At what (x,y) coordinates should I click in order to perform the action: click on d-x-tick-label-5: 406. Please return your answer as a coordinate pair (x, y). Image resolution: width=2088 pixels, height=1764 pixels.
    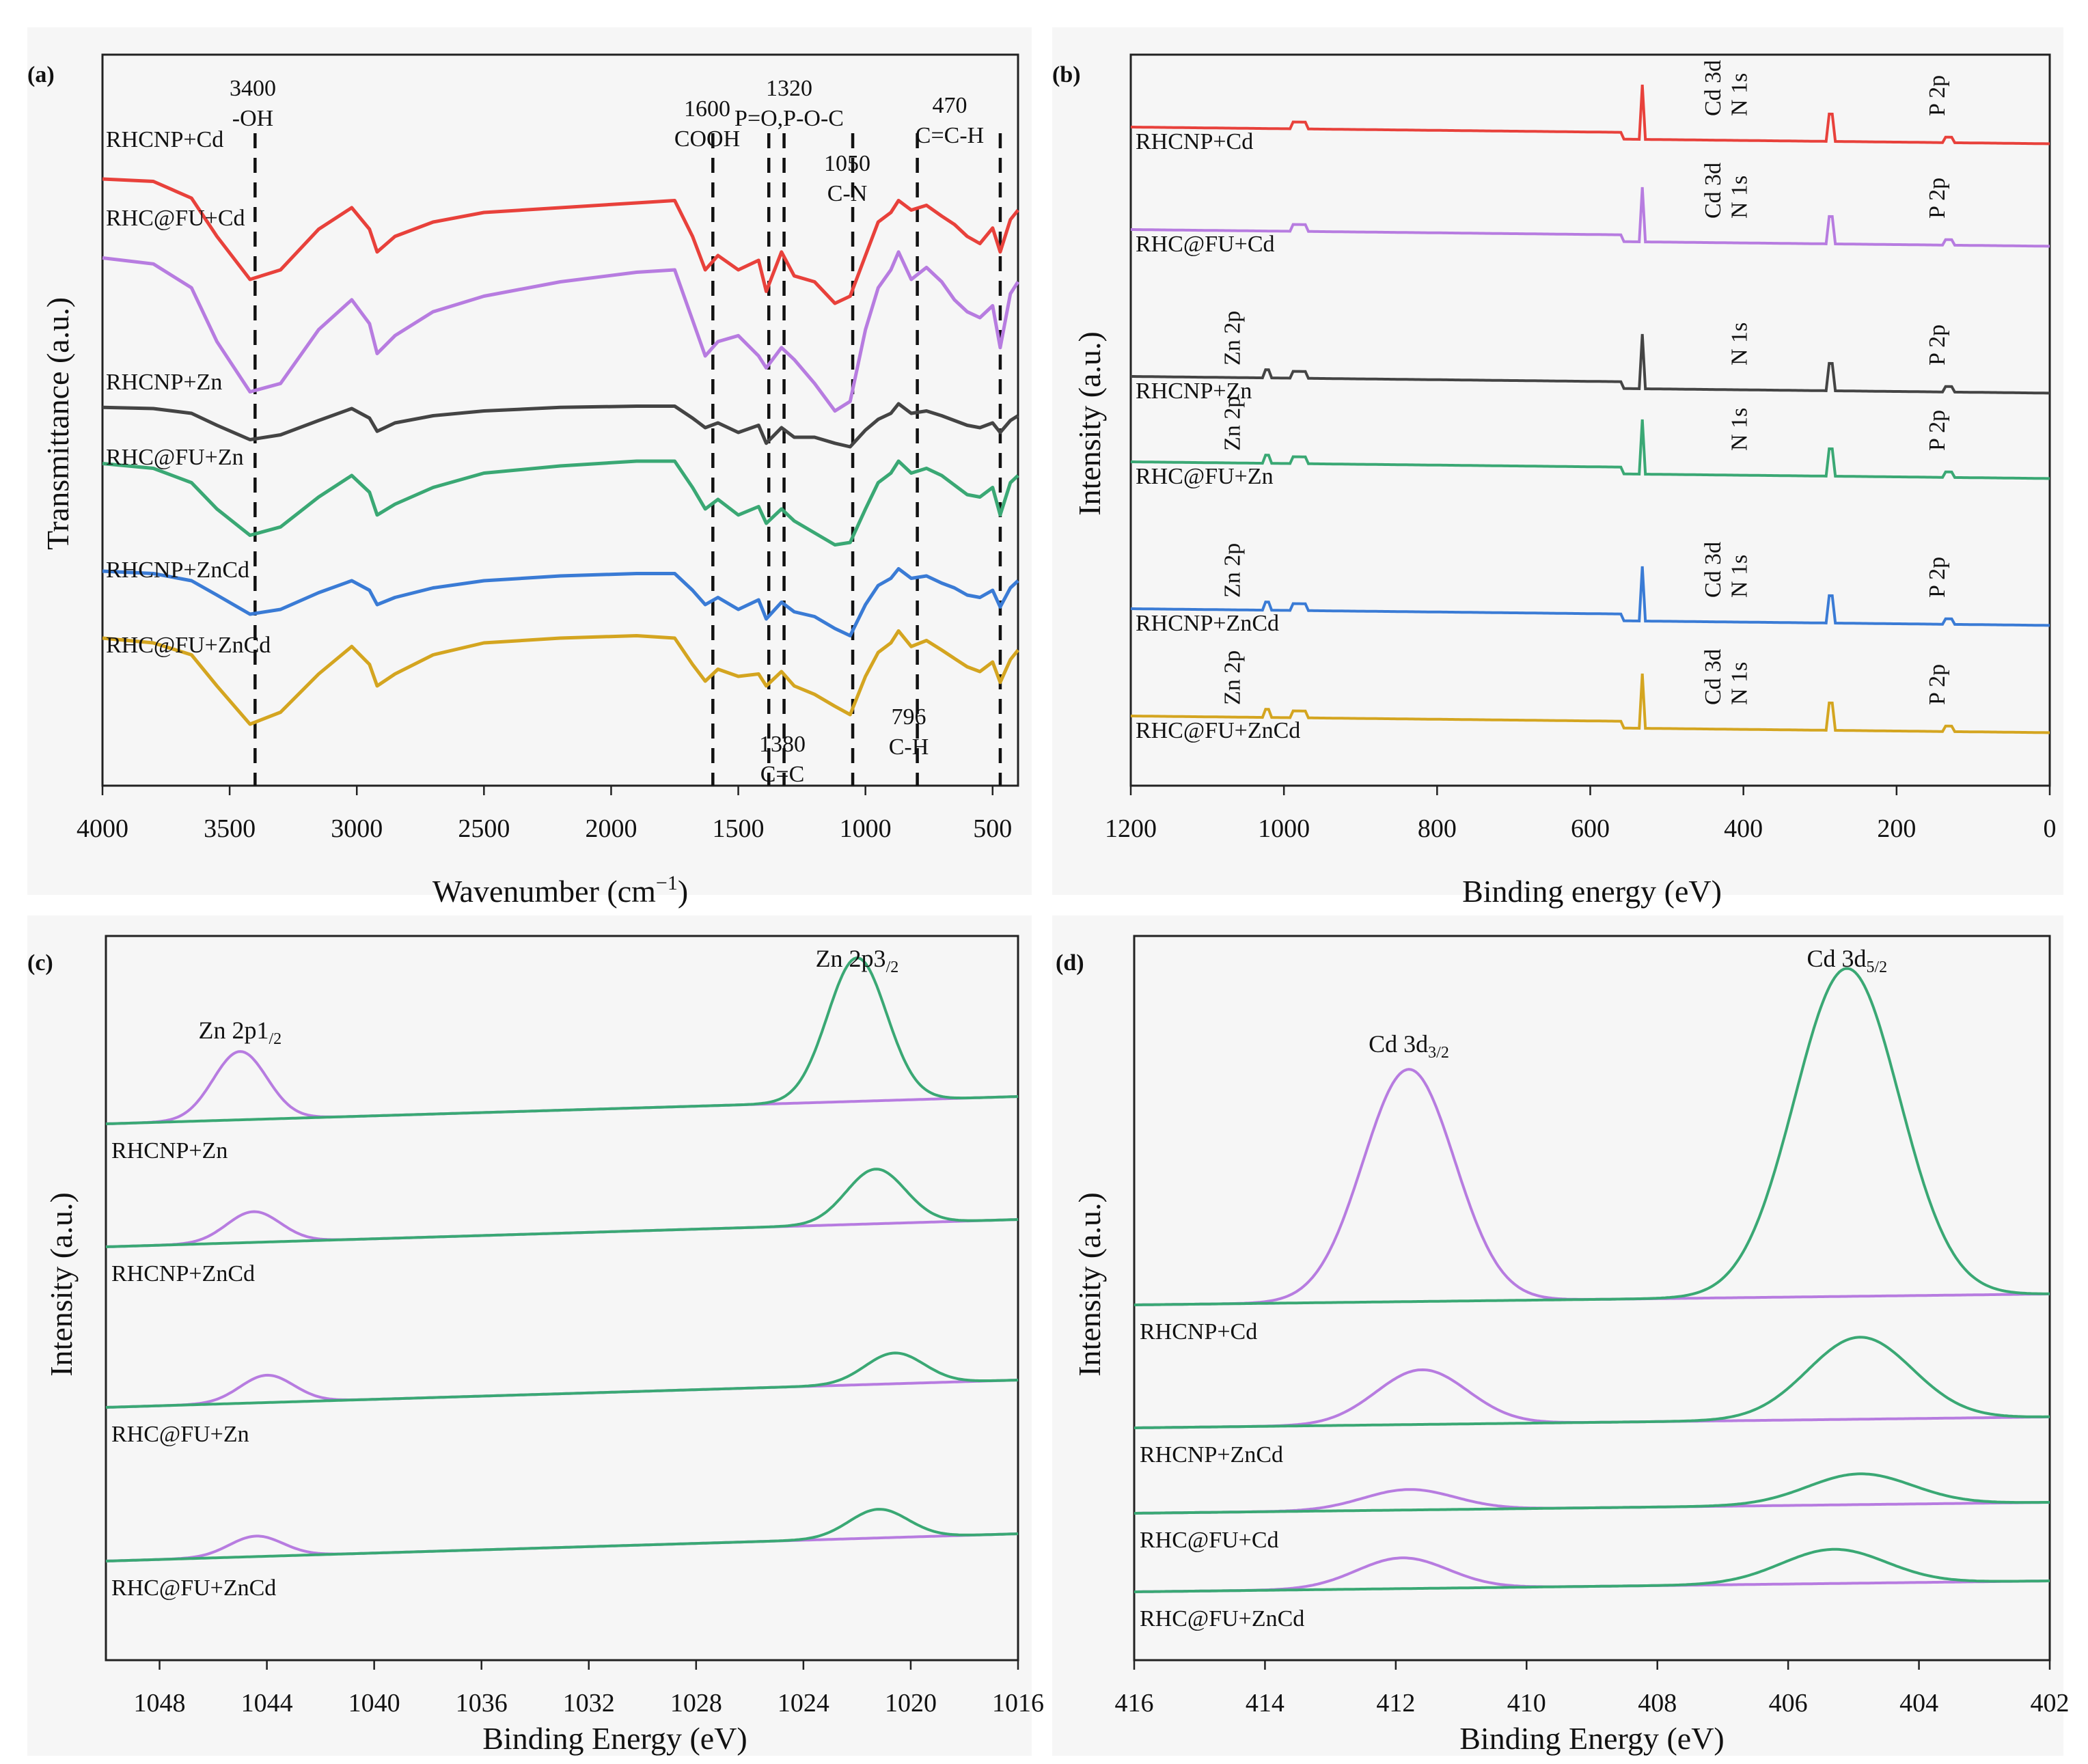
    Looking at the image, I should click on (1788, 1703).